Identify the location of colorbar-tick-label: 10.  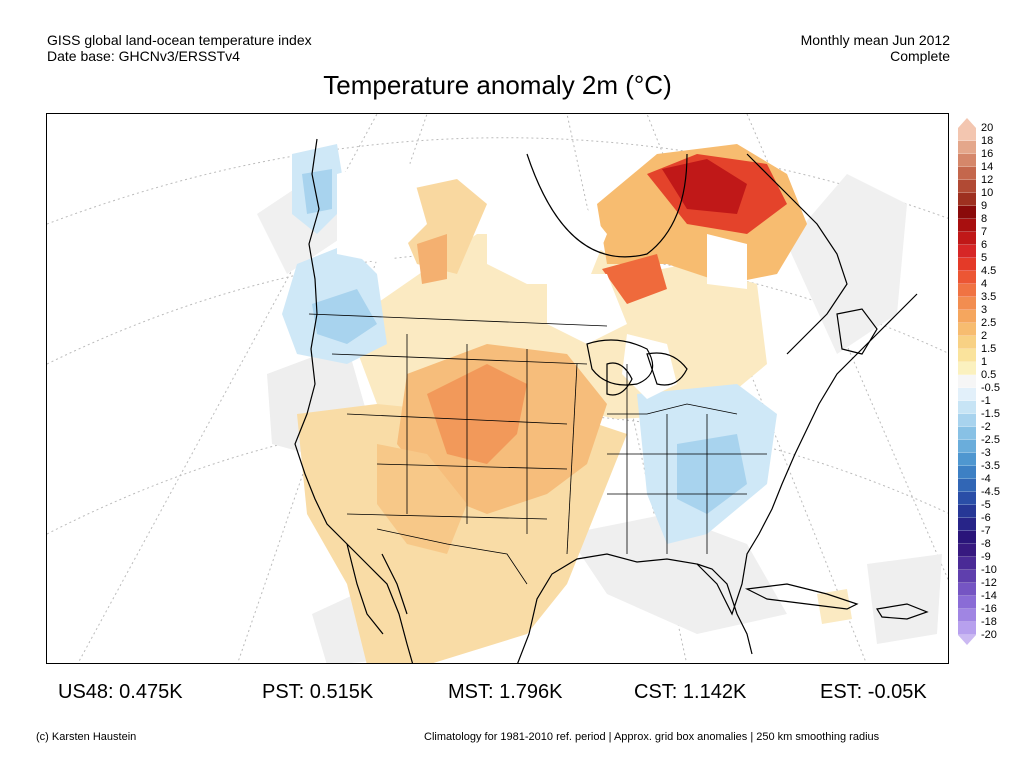
(987, 193).